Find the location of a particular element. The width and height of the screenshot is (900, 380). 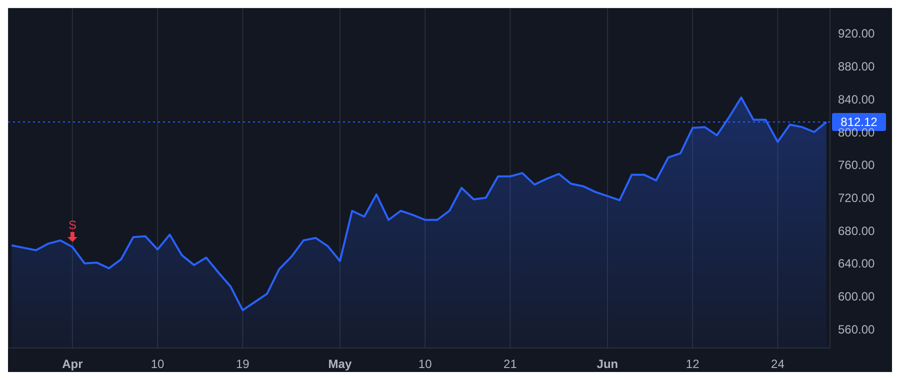

x-tick-label: 19 is located at coordinates (243, 364).